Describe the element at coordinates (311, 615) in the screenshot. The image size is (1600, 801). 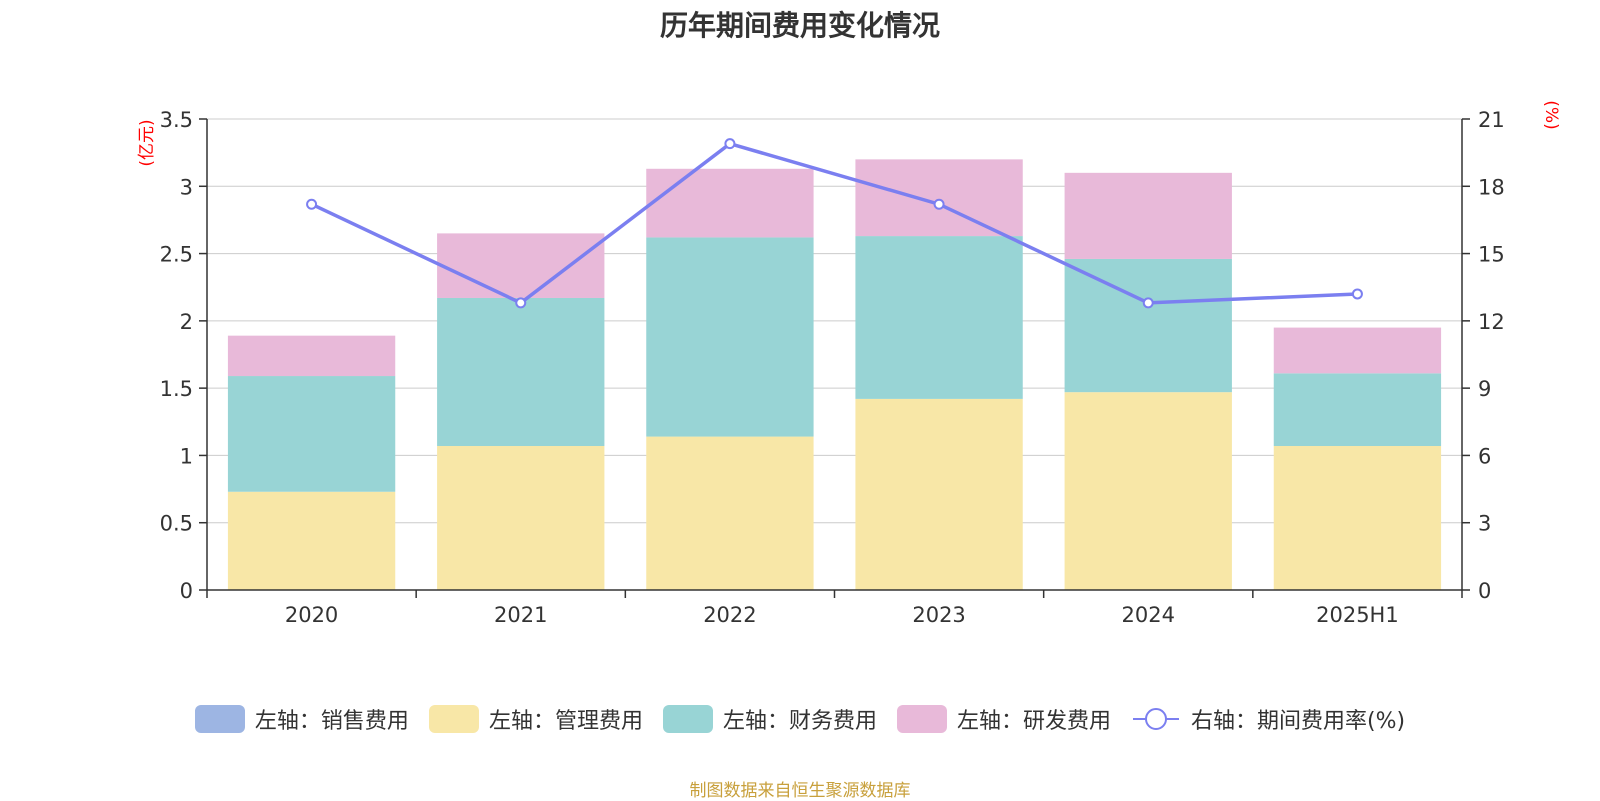
I see `x-tick-label: 2020` at that location.